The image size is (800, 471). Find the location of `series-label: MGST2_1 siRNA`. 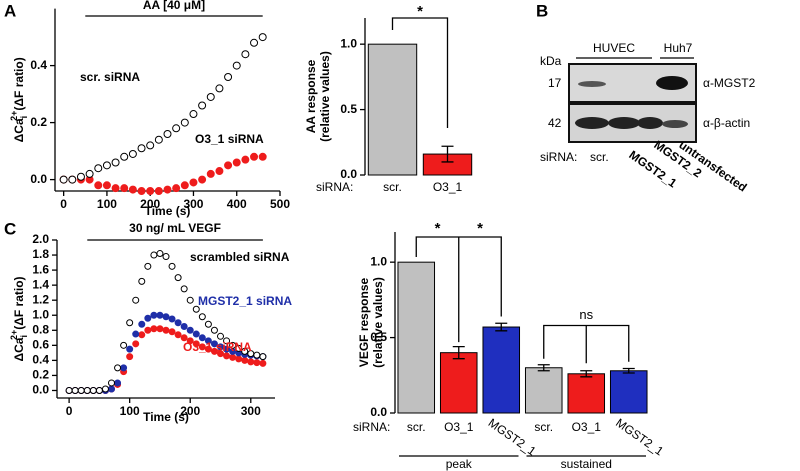

series-label: MGST2_1 siRNA is located at coordinates (245, 301).